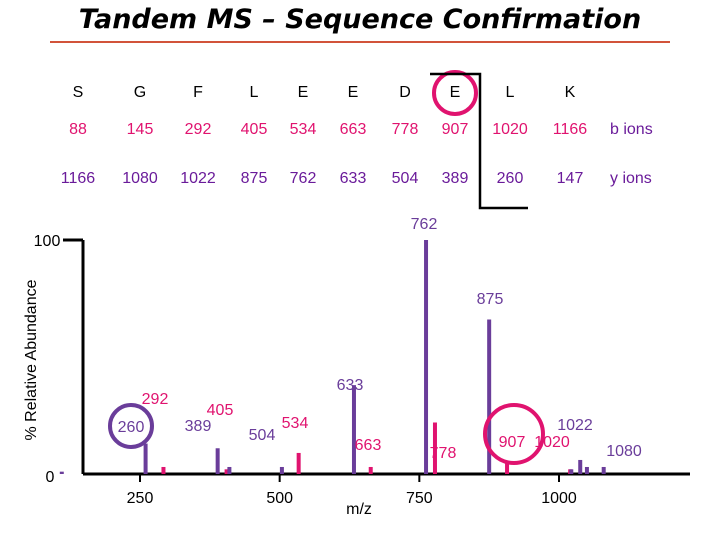 This screenshot has width=720, height=540. I want to click on peak-label-389: 389, so click(198, 426).